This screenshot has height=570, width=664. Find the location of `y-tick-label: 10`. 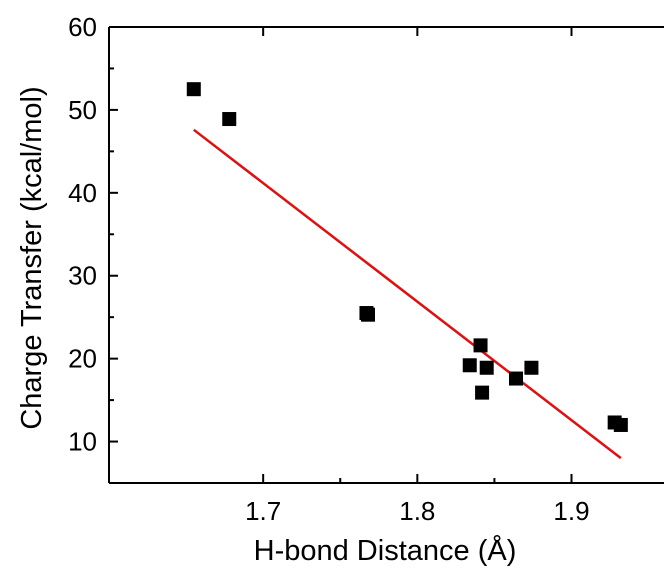

y-tick-label: 10 is located at coordinates (82, 442).